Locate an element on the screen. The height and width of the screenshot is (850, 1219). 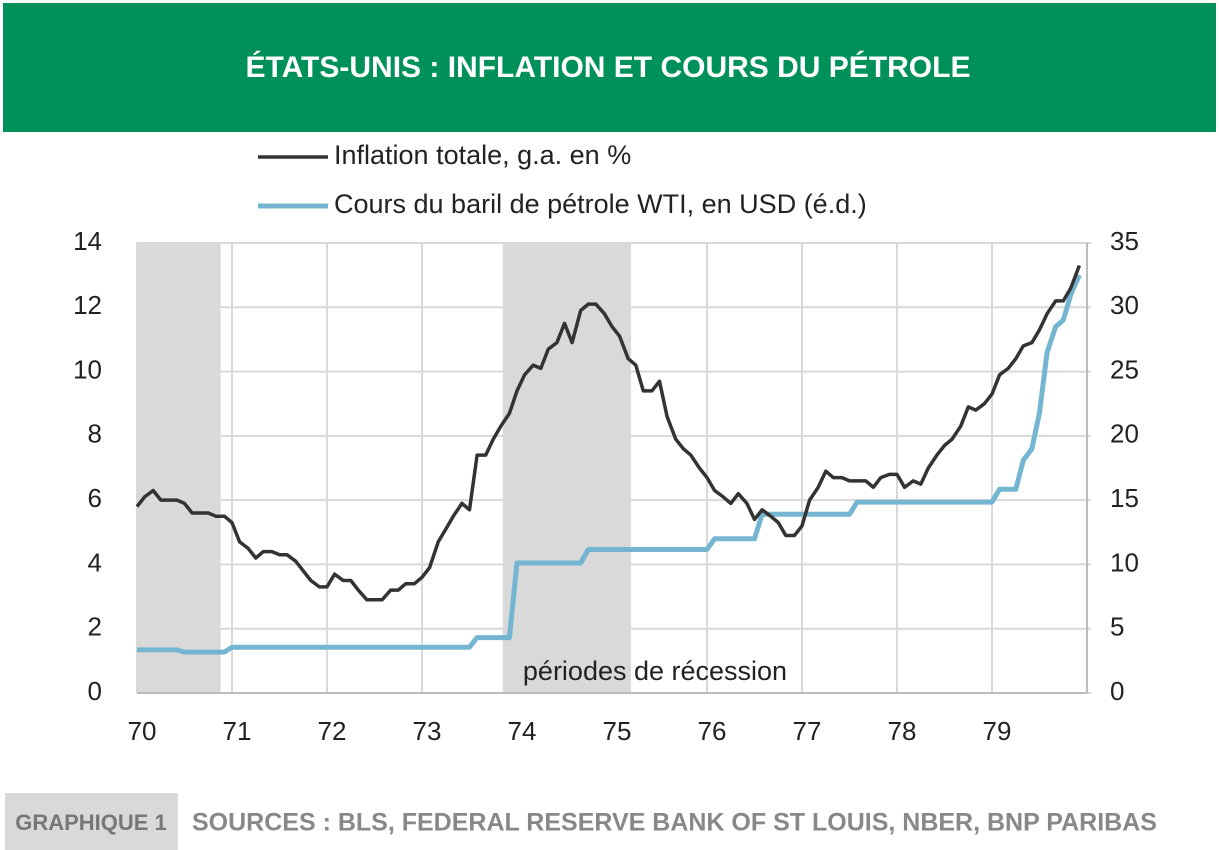
x-tick-label: 71 is located at coordinates (237, 731).